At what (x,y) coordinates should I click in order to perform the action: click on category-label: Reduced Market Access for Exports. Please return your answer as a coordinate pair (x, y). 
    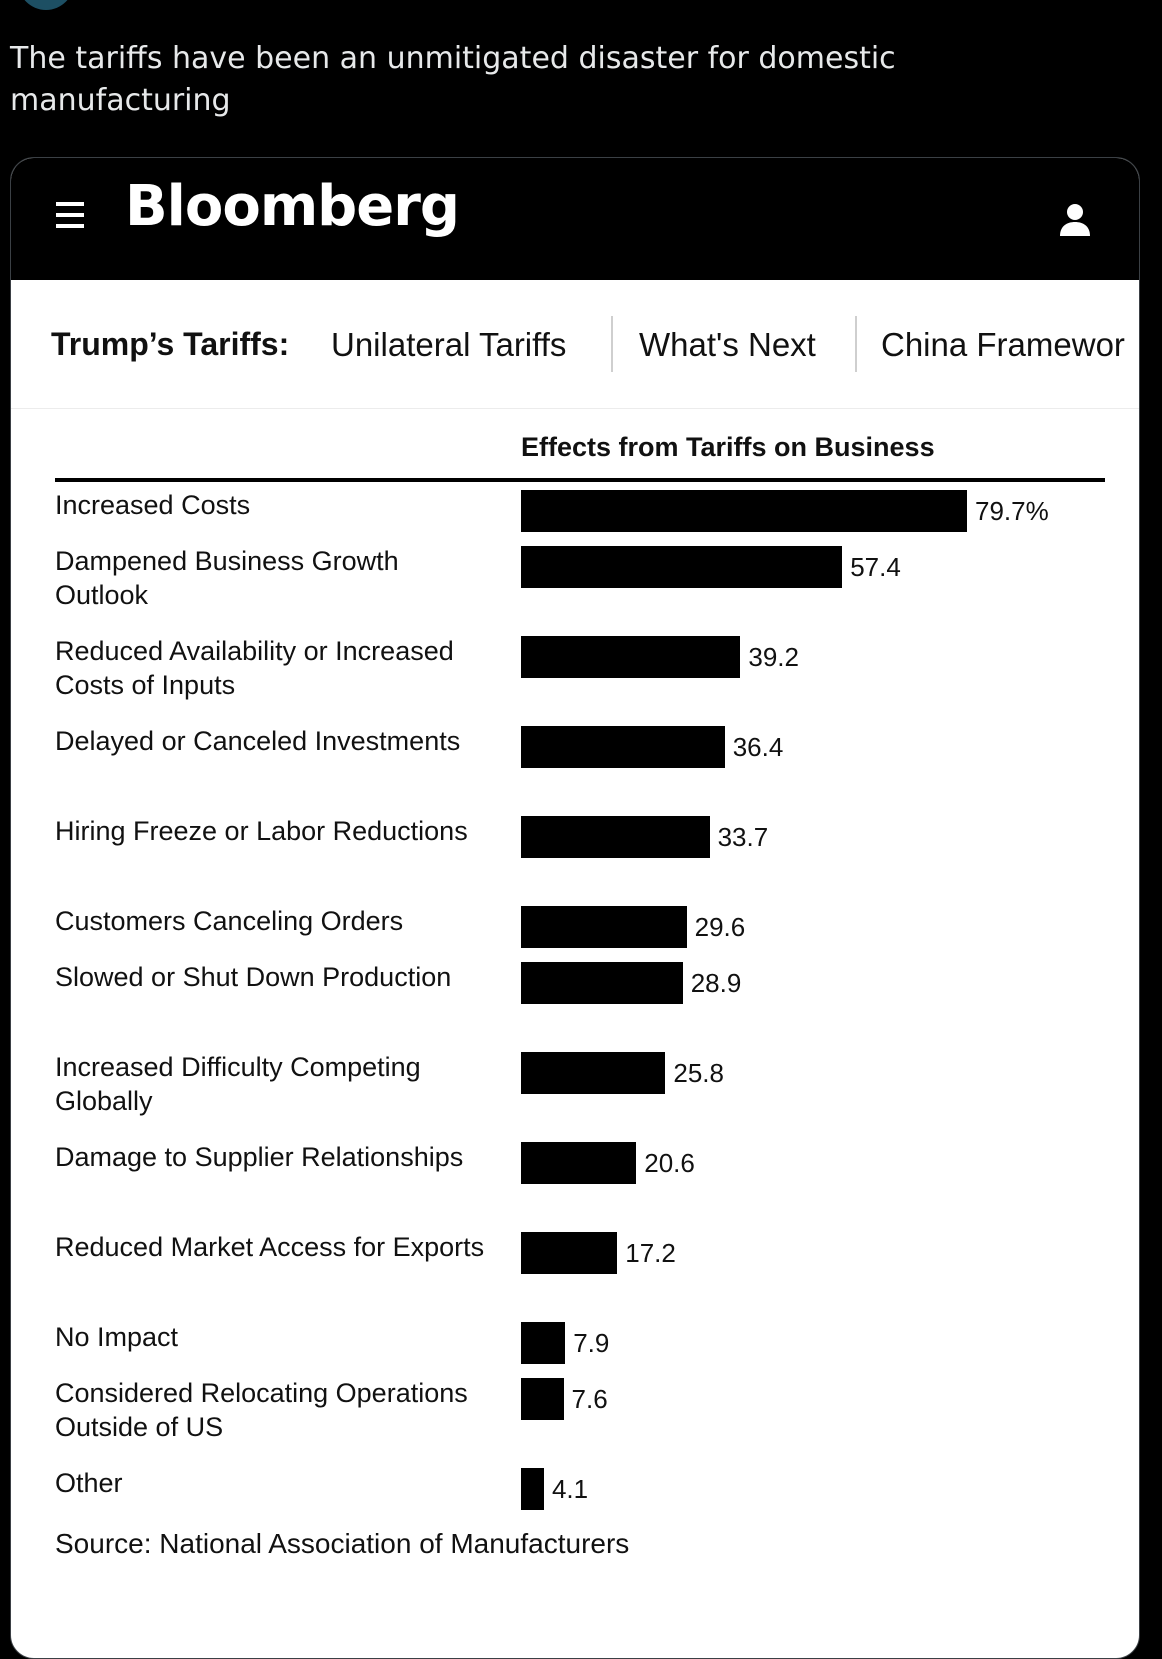
    Looking at the image, I should click on (270, 1247).